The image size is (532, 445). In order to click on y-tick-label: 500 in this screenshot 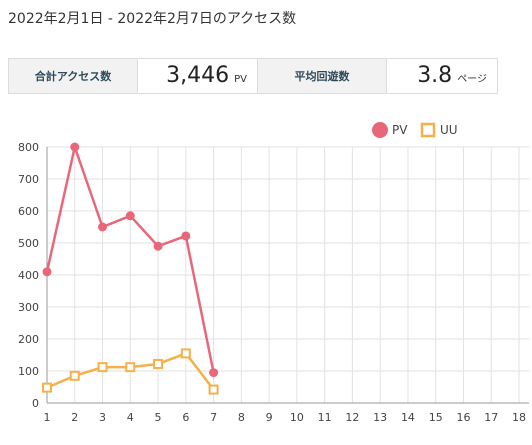, I will do `click(28, 243)`.